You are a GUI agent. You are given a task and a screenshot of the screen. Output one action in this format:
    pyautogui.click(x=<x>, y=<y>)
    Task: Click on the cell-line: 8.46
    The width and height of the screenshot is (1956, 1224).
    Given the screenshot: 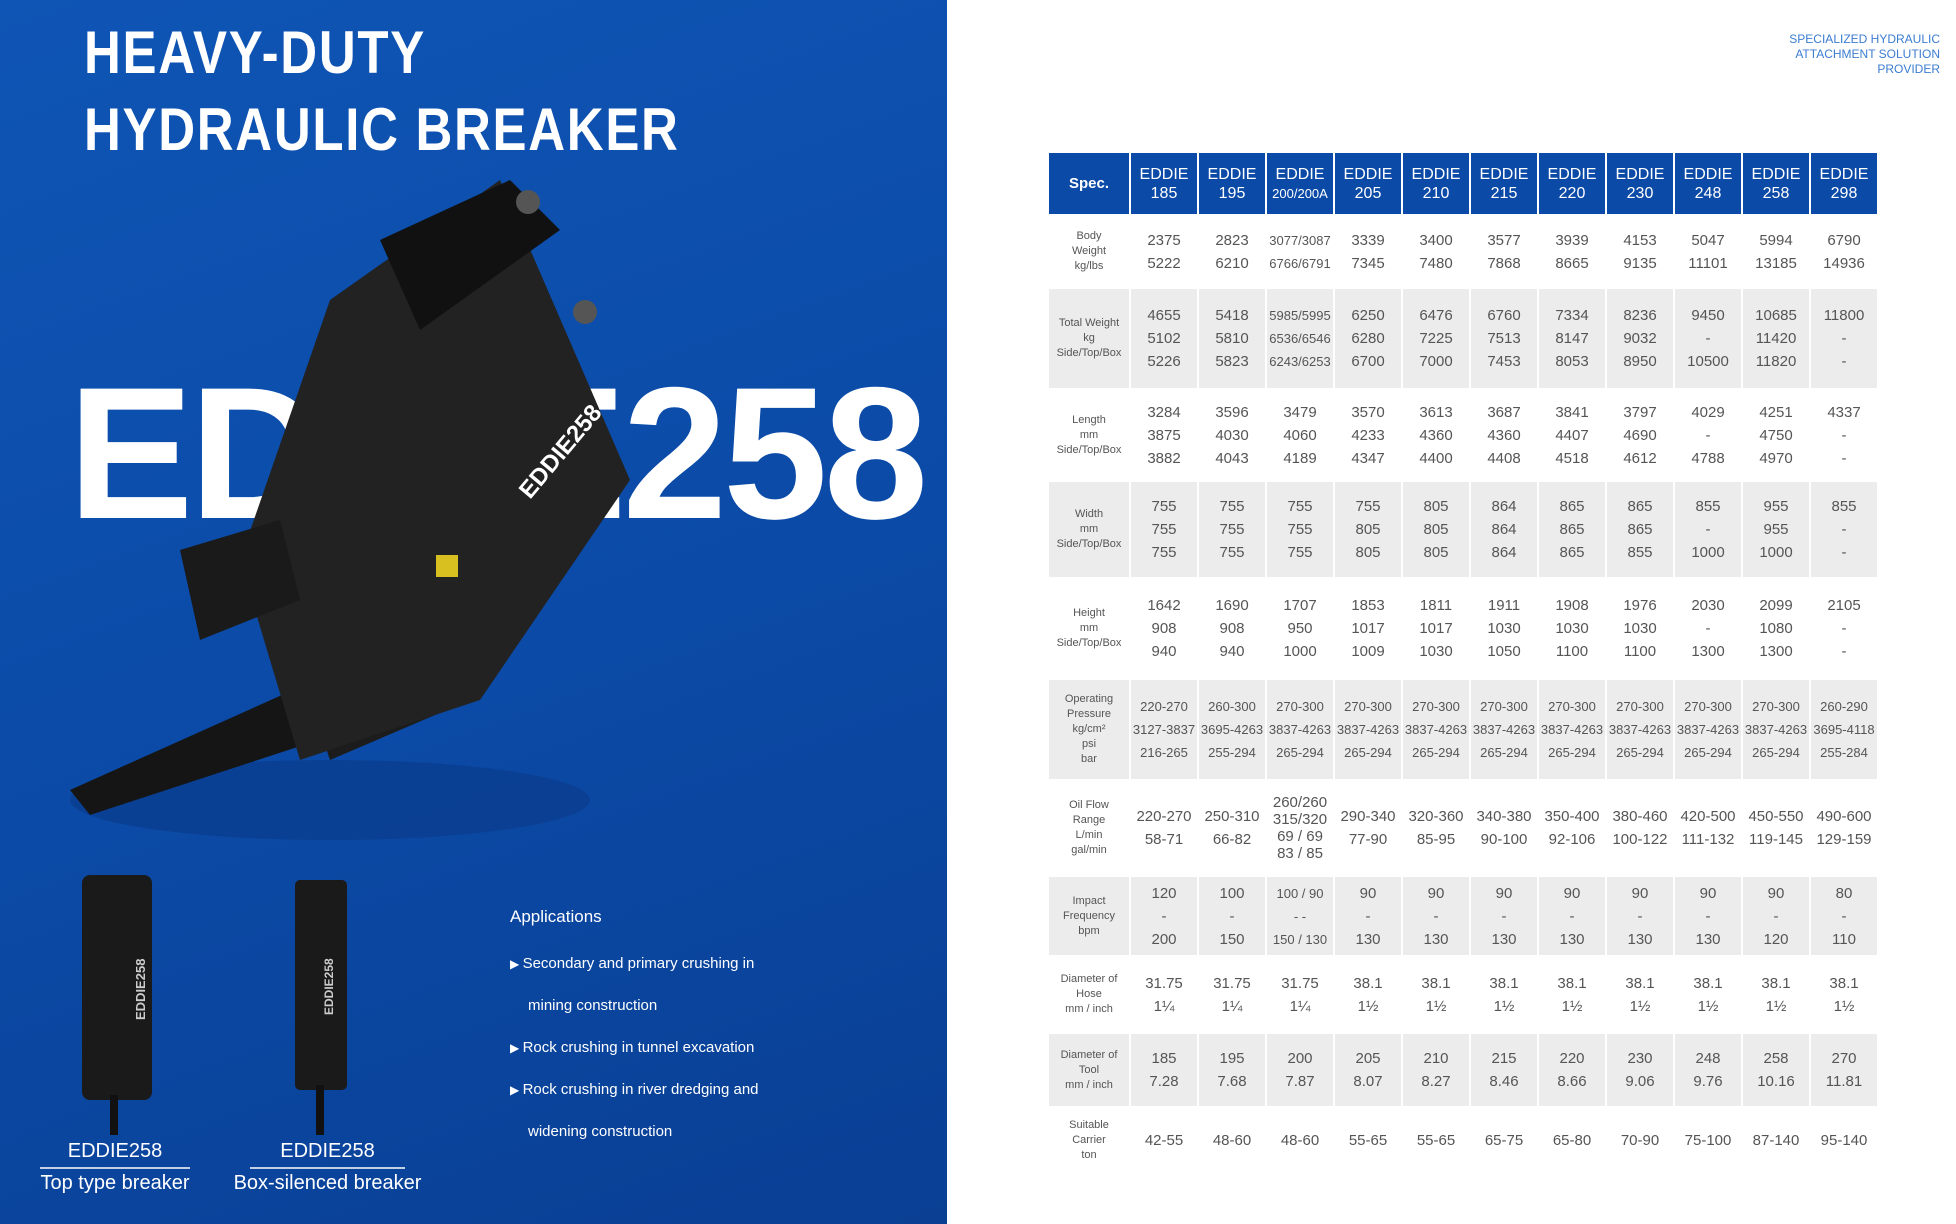 What is the action you would take?
    pyautogui.click(x=1504, y=1081)
    